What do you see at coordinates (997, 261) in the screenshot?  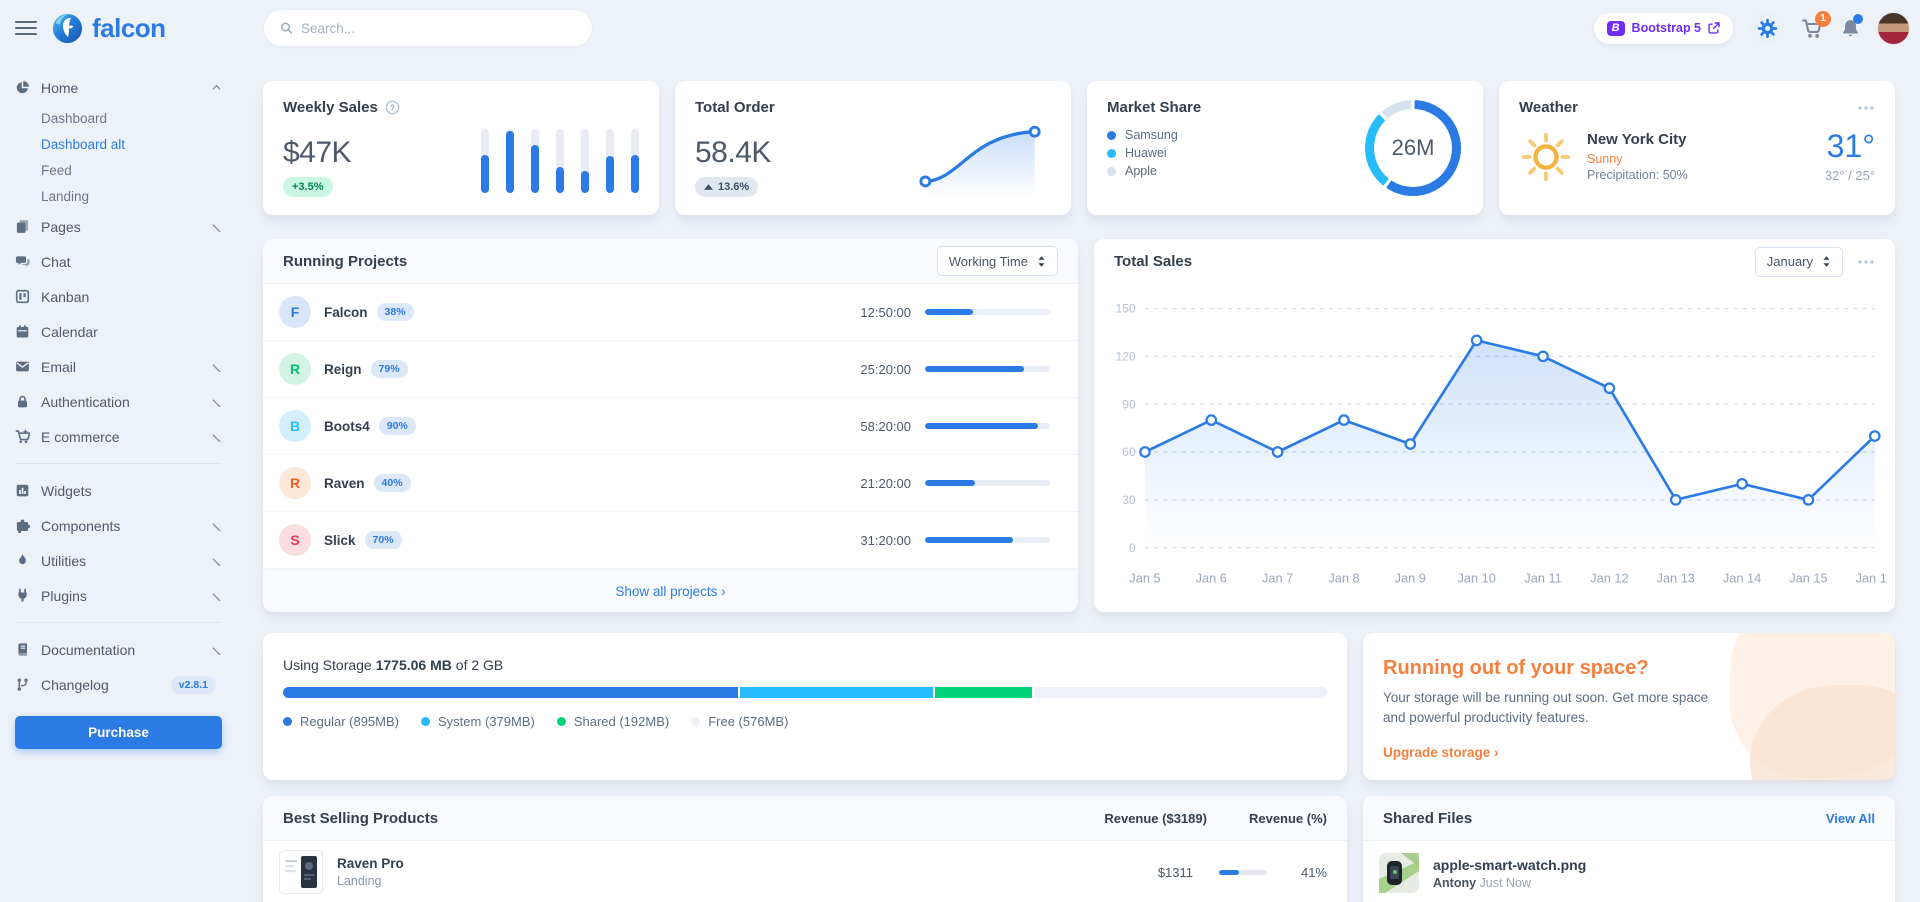 I see `working-time-select: Working Time` at bounding box center [997, 261].